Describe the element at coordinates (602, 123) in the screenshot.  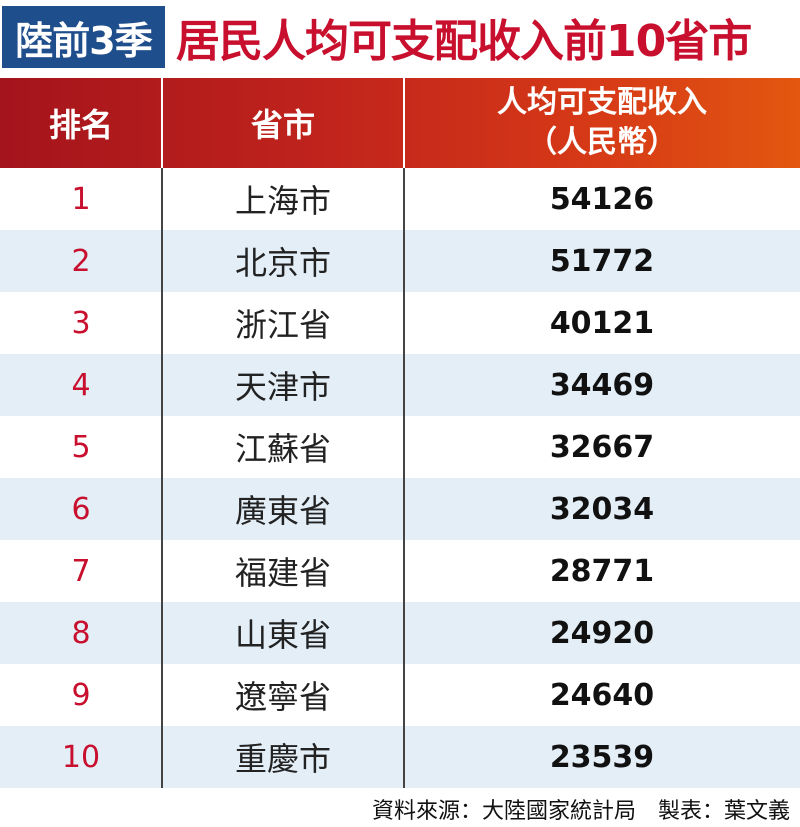
I see `header-income: 人均可支配收入 （人民幣）` at that location.